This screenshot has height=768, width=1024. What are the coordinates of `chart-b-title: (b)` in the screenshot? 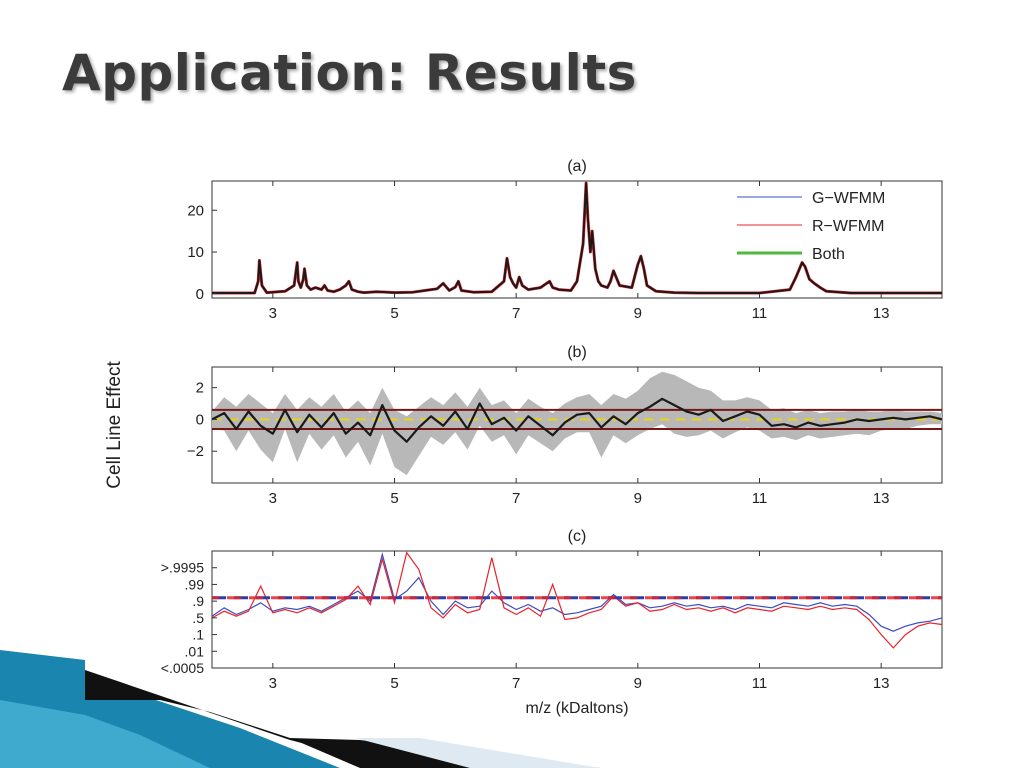 It's located at (577, 352).